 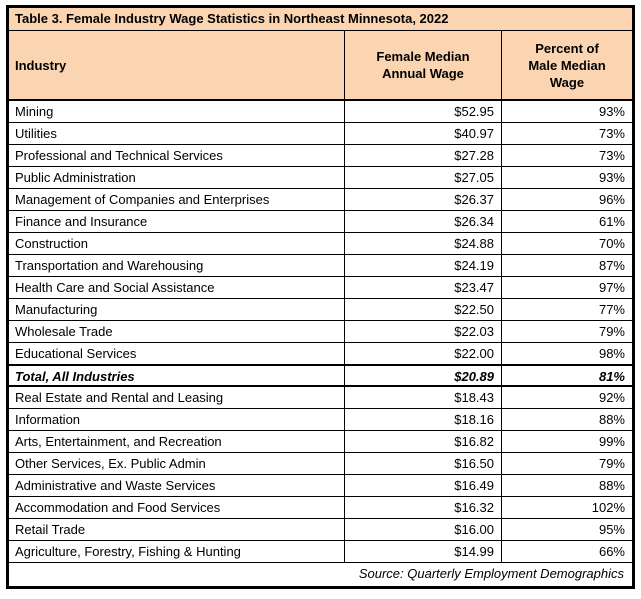 I want to click on wage-cell: $23.47, so click(x=423, y=287).